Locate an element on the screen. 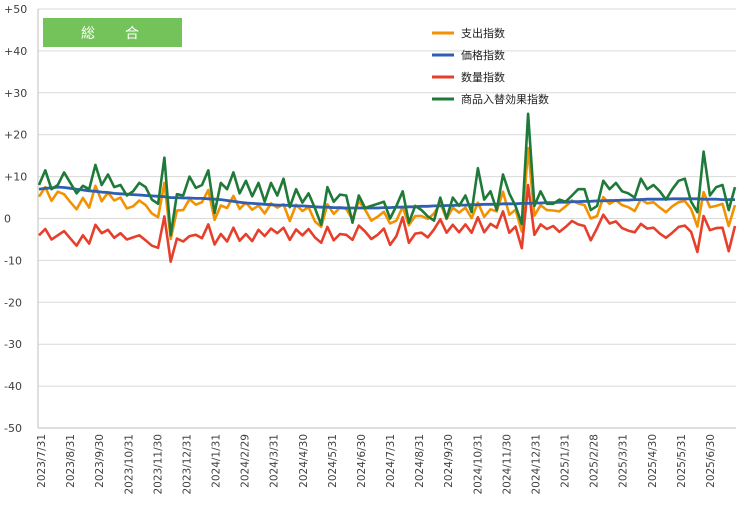  x-tick-label: 2023/10/31 is located at coordinates (129, 464).